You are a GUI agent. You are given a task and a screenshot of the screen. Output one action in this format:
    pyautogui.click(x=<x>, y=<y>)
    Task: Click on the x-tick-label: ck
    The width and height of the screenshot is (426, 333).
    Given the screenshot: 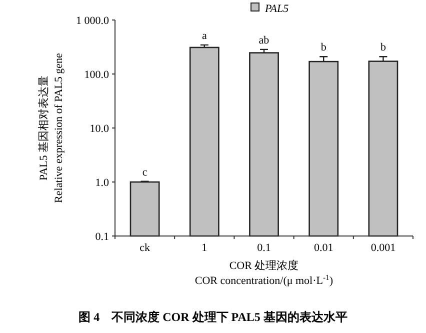 What is the action you would take?
    pyautogui.click(x=145, y=248)
    